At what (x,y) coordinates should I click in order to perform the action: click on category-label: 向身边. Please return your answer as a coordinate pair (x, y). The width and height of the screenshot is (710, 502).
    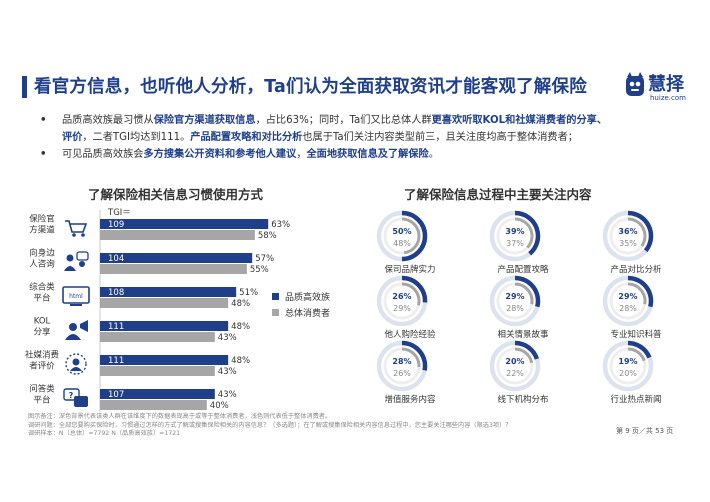
    Looking at the image, I should click on (42, 253).